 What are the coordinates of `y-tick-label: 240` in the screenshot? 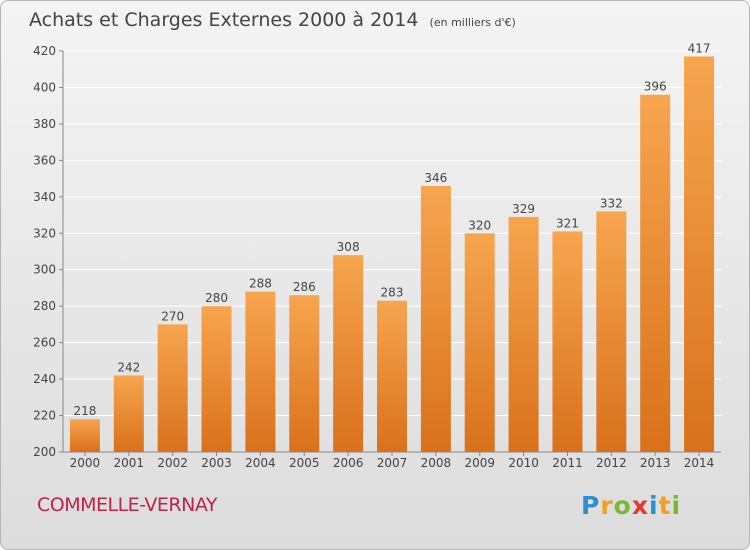 It's located at (44, 379).